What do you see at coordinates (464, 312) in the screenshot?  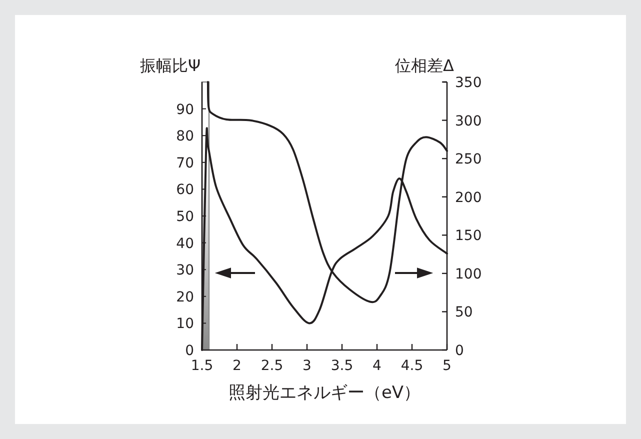 I see `y2-tick-label: 50` at bounding box center [464, 312].